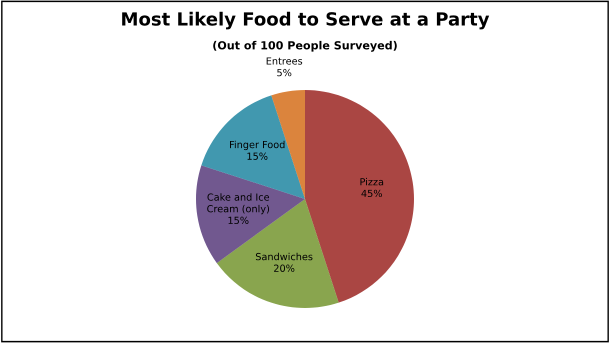 This screenshot has height=343, width=610. Describe the element at coordinates (284, 268) in the screenshot. I see `data-label: 20%` at that location.